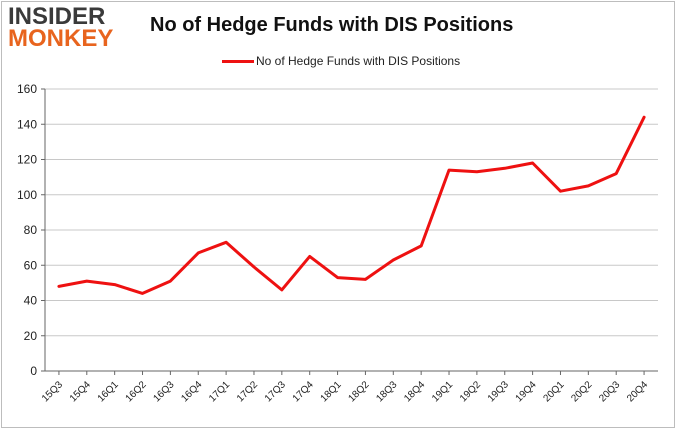  What do you see at coordinates (332, 25) in the screenshot?
I see `chart-title: No of Hedge Funds with DIS Positions` at bounding box center [332, 25].